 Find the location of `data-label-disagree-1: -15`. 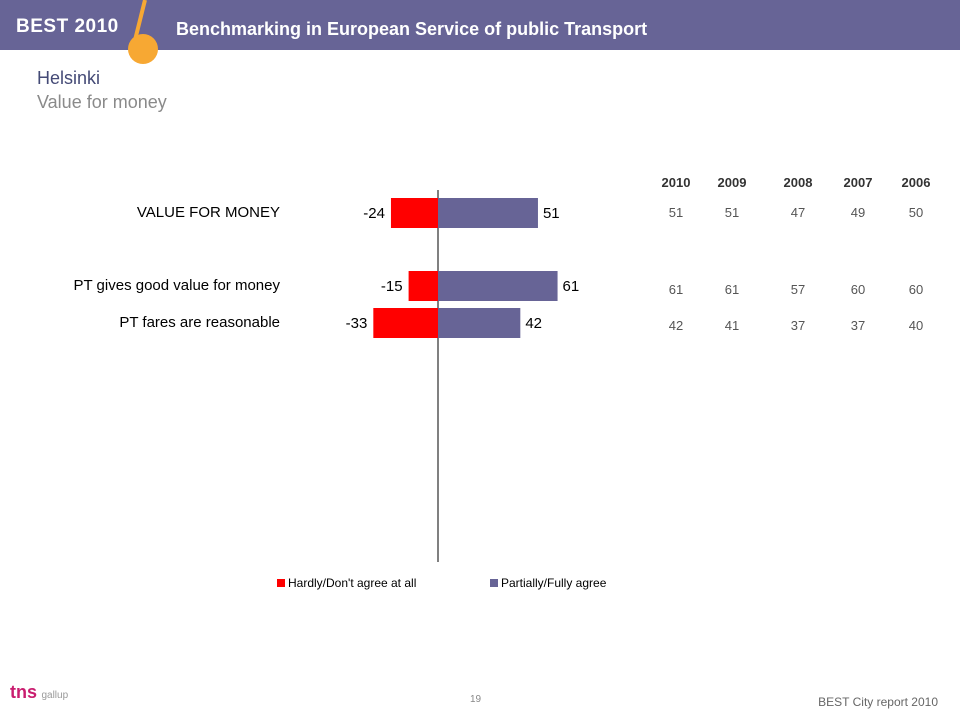

data-label-disagree-1: -15 is located at coordinates (392, 286).